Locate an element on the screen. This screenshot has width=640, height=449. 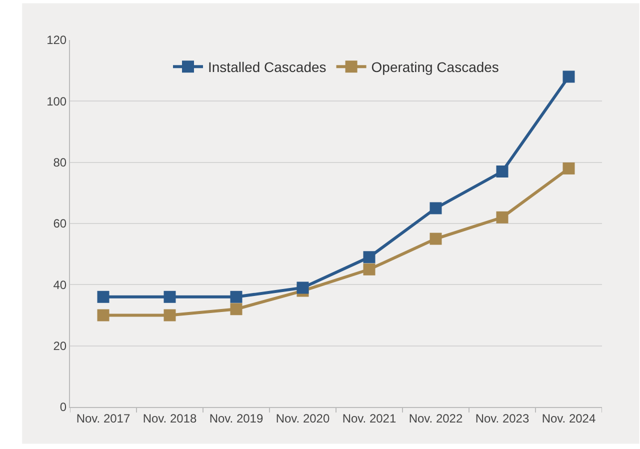
x-tick-label: Nov. 2018 is located at coordinates (169, 418).